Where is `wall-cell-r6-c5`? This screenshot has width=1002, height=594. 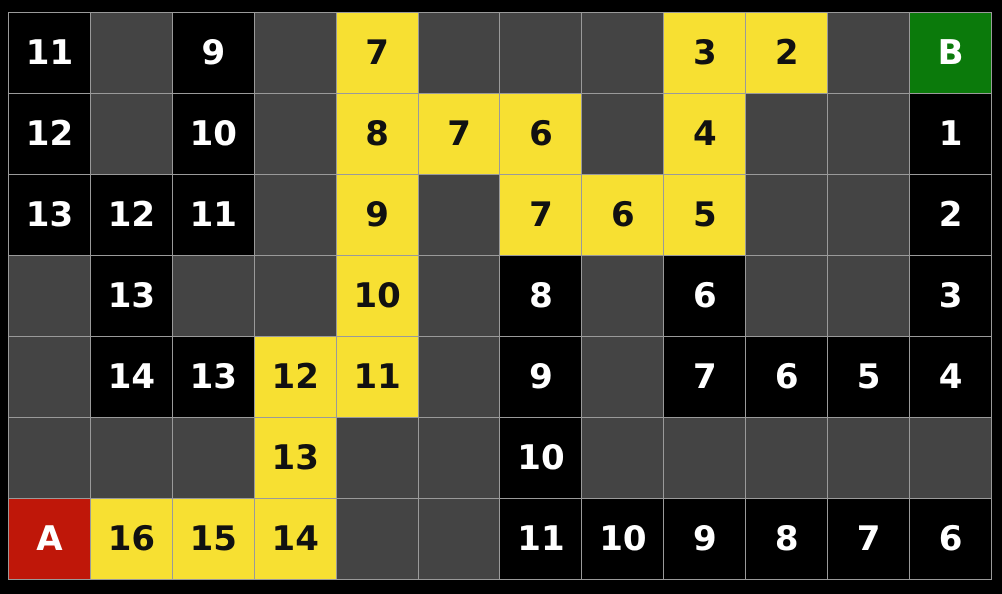 wall-cell-r6-c5 is located at coordinates (459, 539).